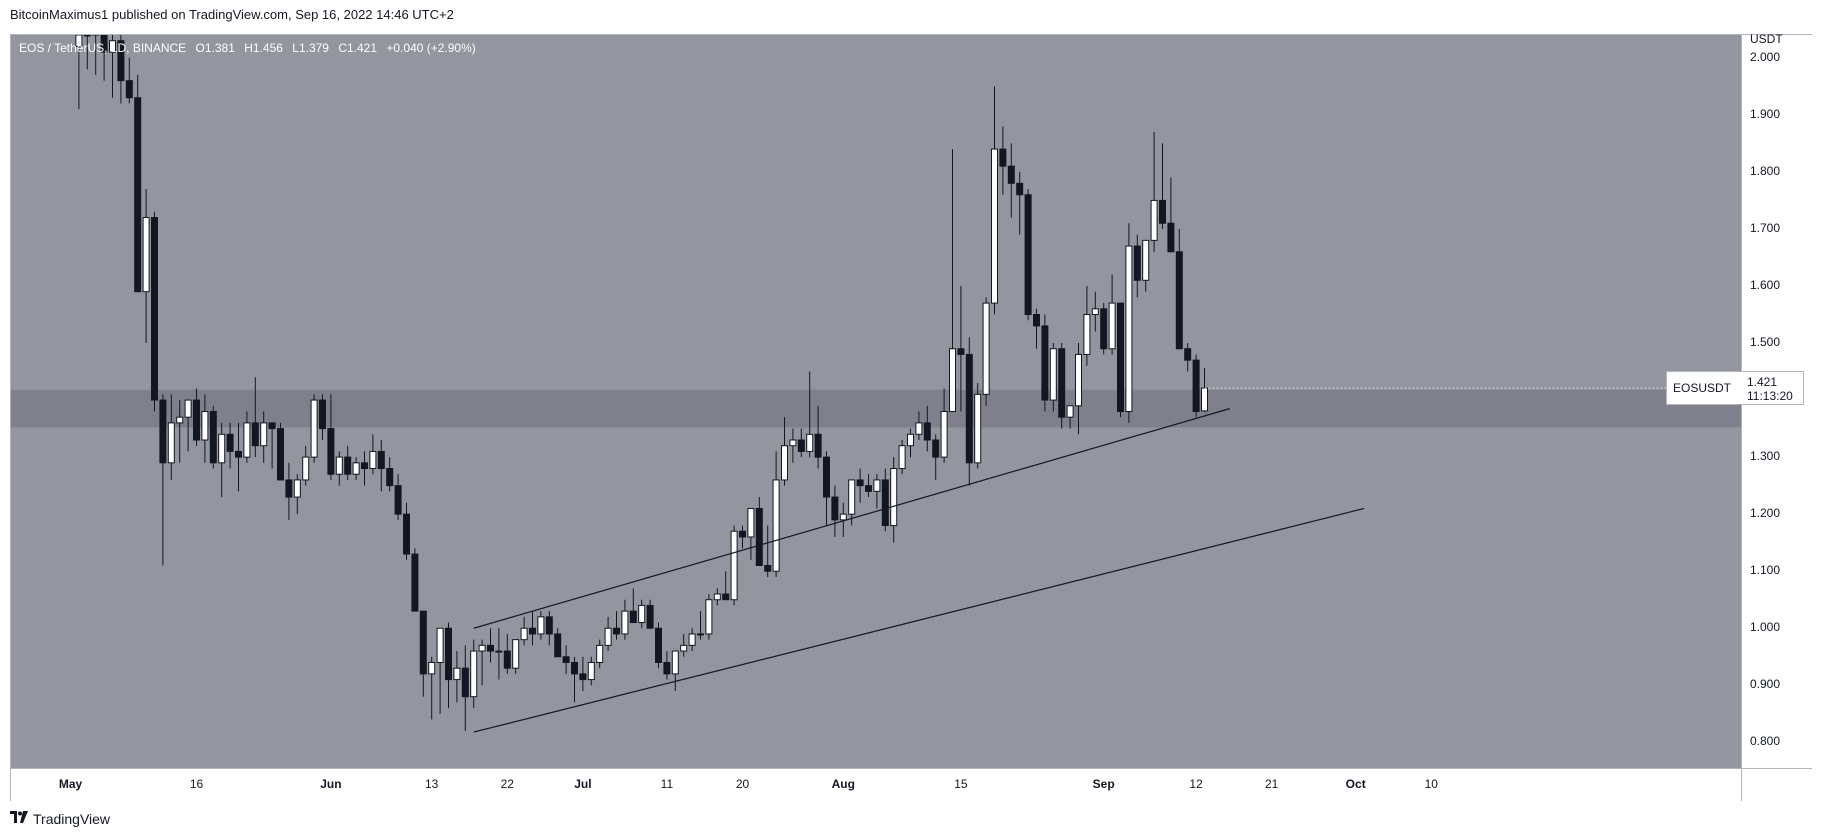  I want to click on legend-symbol: EOS / TetherUS, 1D, BINANCE, so click(103, 48).